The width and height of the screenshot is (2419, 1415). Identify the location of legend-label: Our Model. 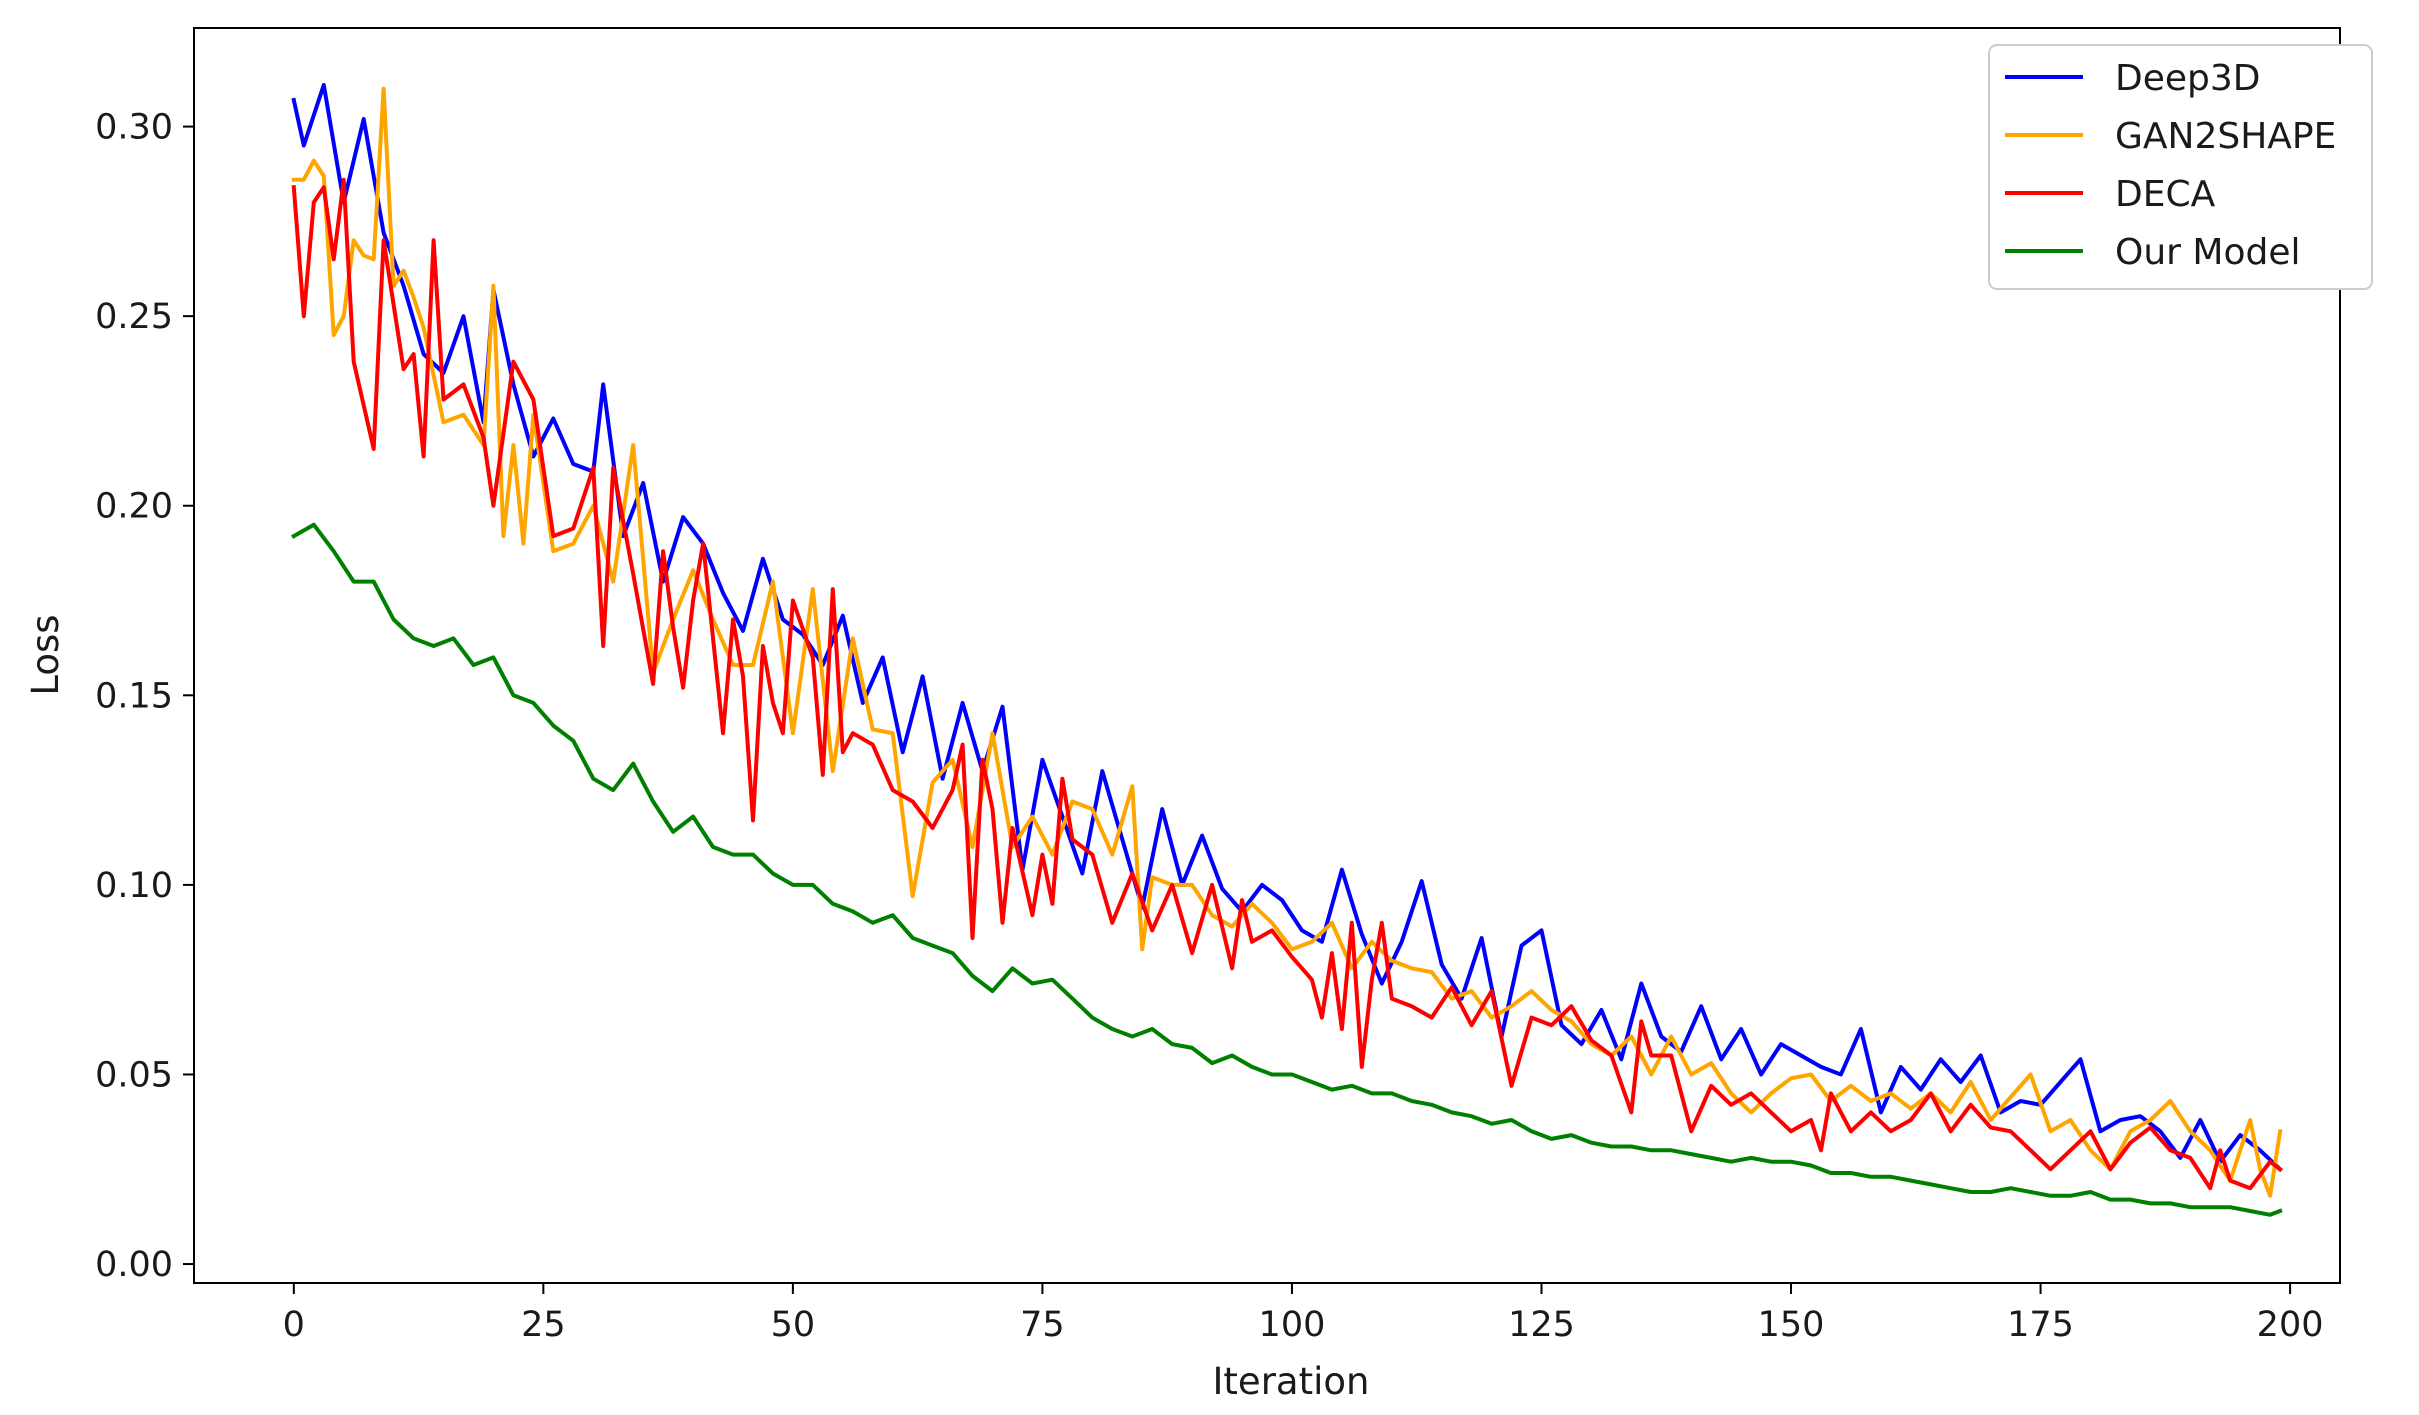
(2207, 252).